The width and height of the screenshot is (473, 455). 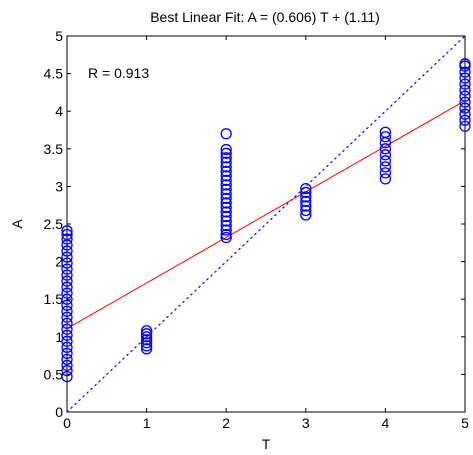 What do you see at coordinates (54, 224) in the screenshot?
I see `y-tick-label: 2.5` at bounding box center [54, 224].